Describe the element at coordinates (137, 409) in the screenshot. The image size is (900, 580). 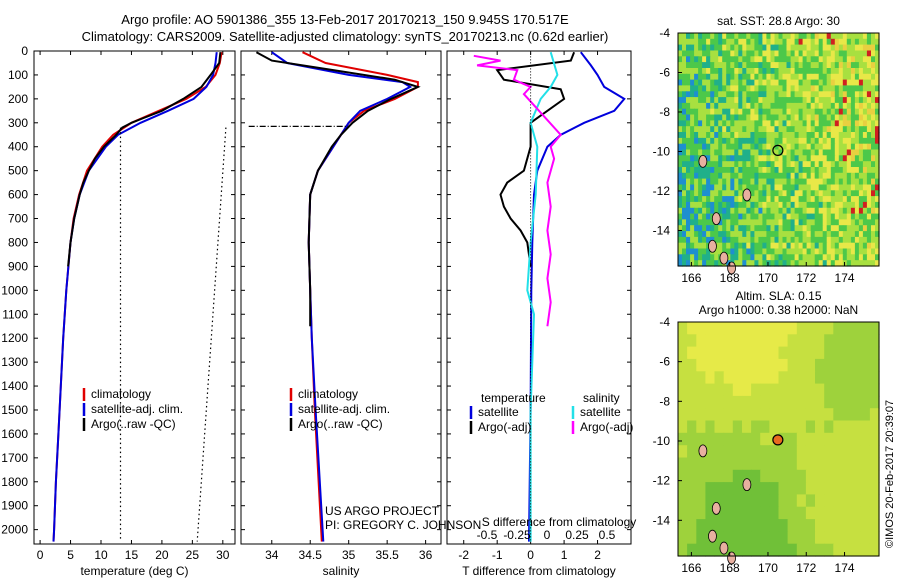
I see `legend-label: satellite-adj. clim.` at that location.